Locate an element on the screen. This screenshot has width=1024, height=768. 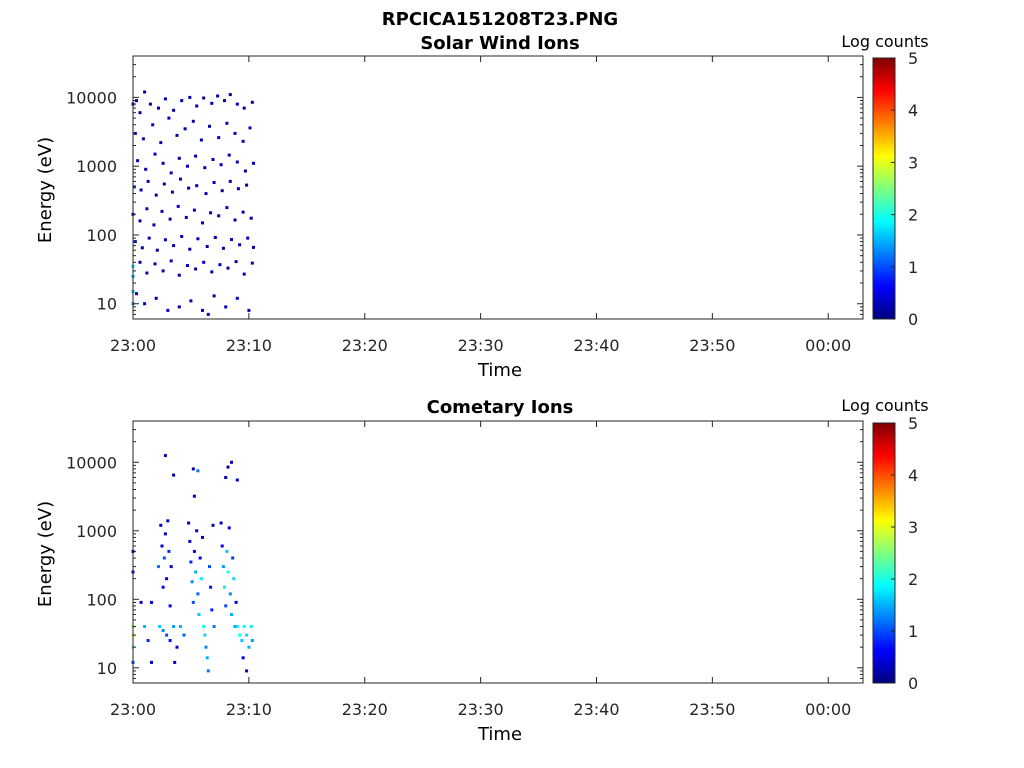
colorbar-tick-label: 5 is located at coordinates (913, 423).